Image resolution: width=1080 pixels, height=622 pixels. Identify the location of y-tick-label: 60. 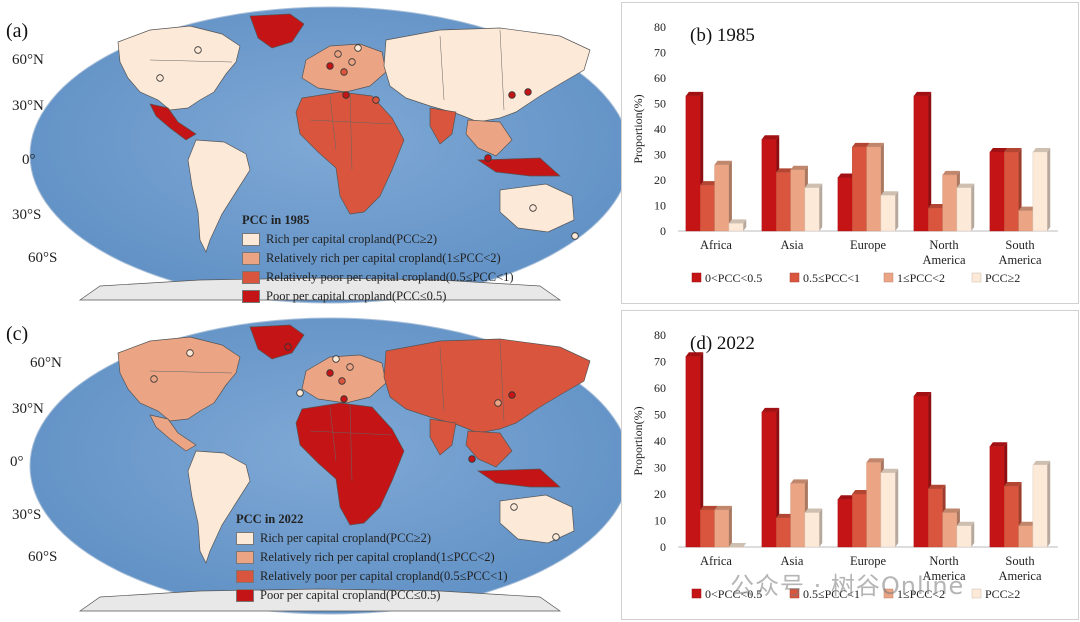
(660, 388).